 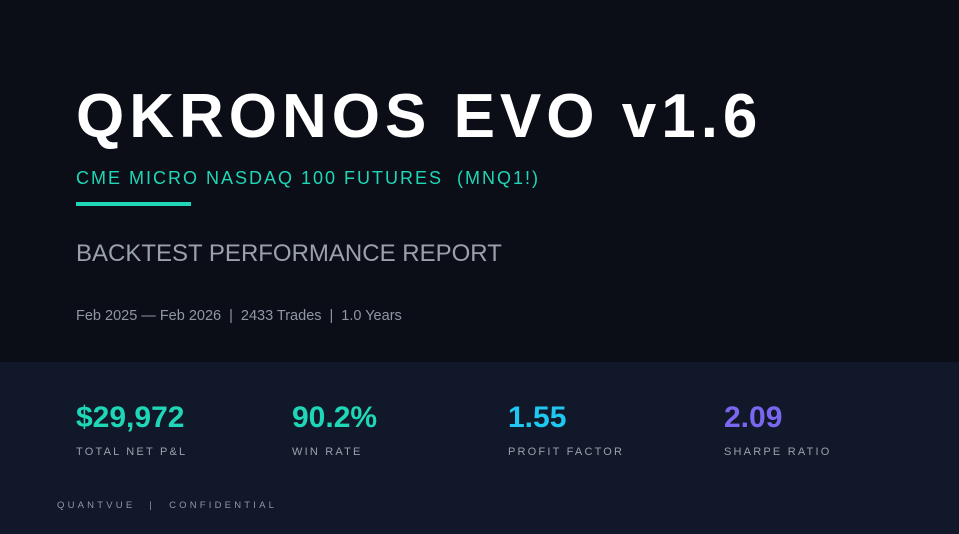 I want to click on stat-net-pnl: $29,972 TOTAL NET P&L, so click(x=131, y=429).